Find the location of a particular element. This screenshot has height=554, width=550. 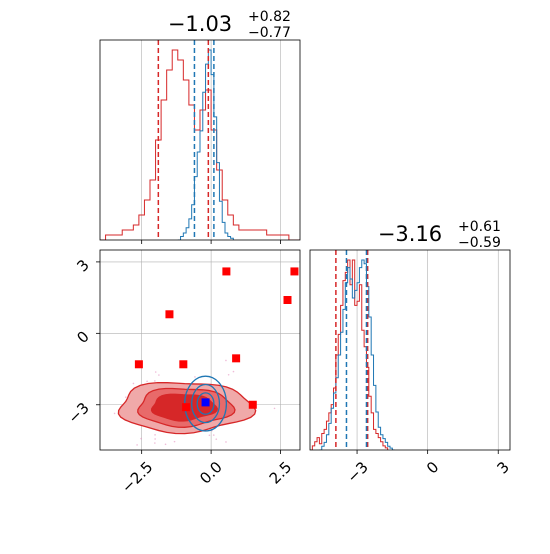

right-histogram-title: −3.16 is located at coordinates (410, 234).